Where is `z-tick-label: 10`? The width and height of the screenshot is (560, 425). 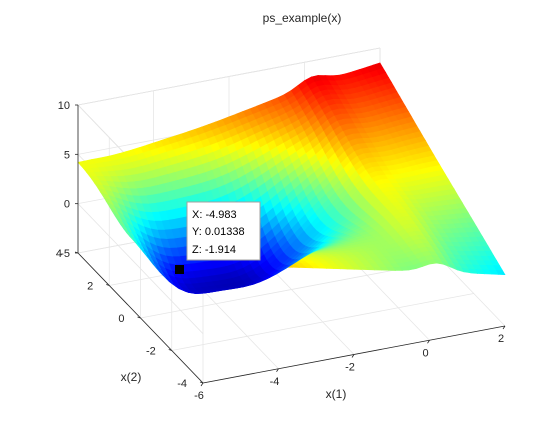
z-tick-label: 10 is located at coordinates (64, 106).